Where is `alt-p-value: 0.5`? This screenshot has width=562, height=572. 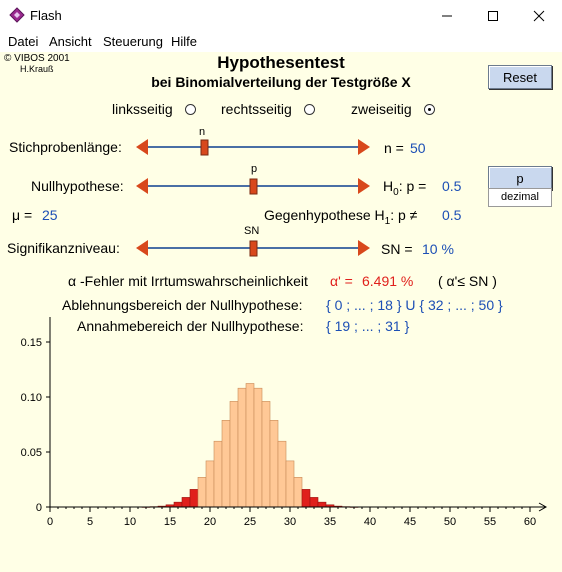
alt-p-value: 0.5 is located at coordinates (452, 215).